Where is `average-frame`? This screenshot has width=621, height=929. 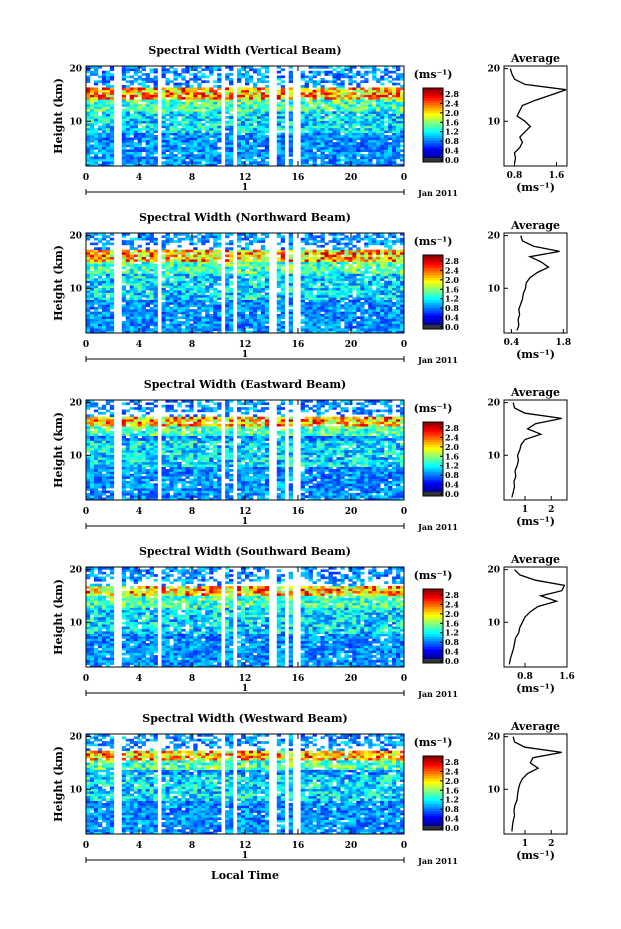 average-frame is located at coordinates (535, 116).